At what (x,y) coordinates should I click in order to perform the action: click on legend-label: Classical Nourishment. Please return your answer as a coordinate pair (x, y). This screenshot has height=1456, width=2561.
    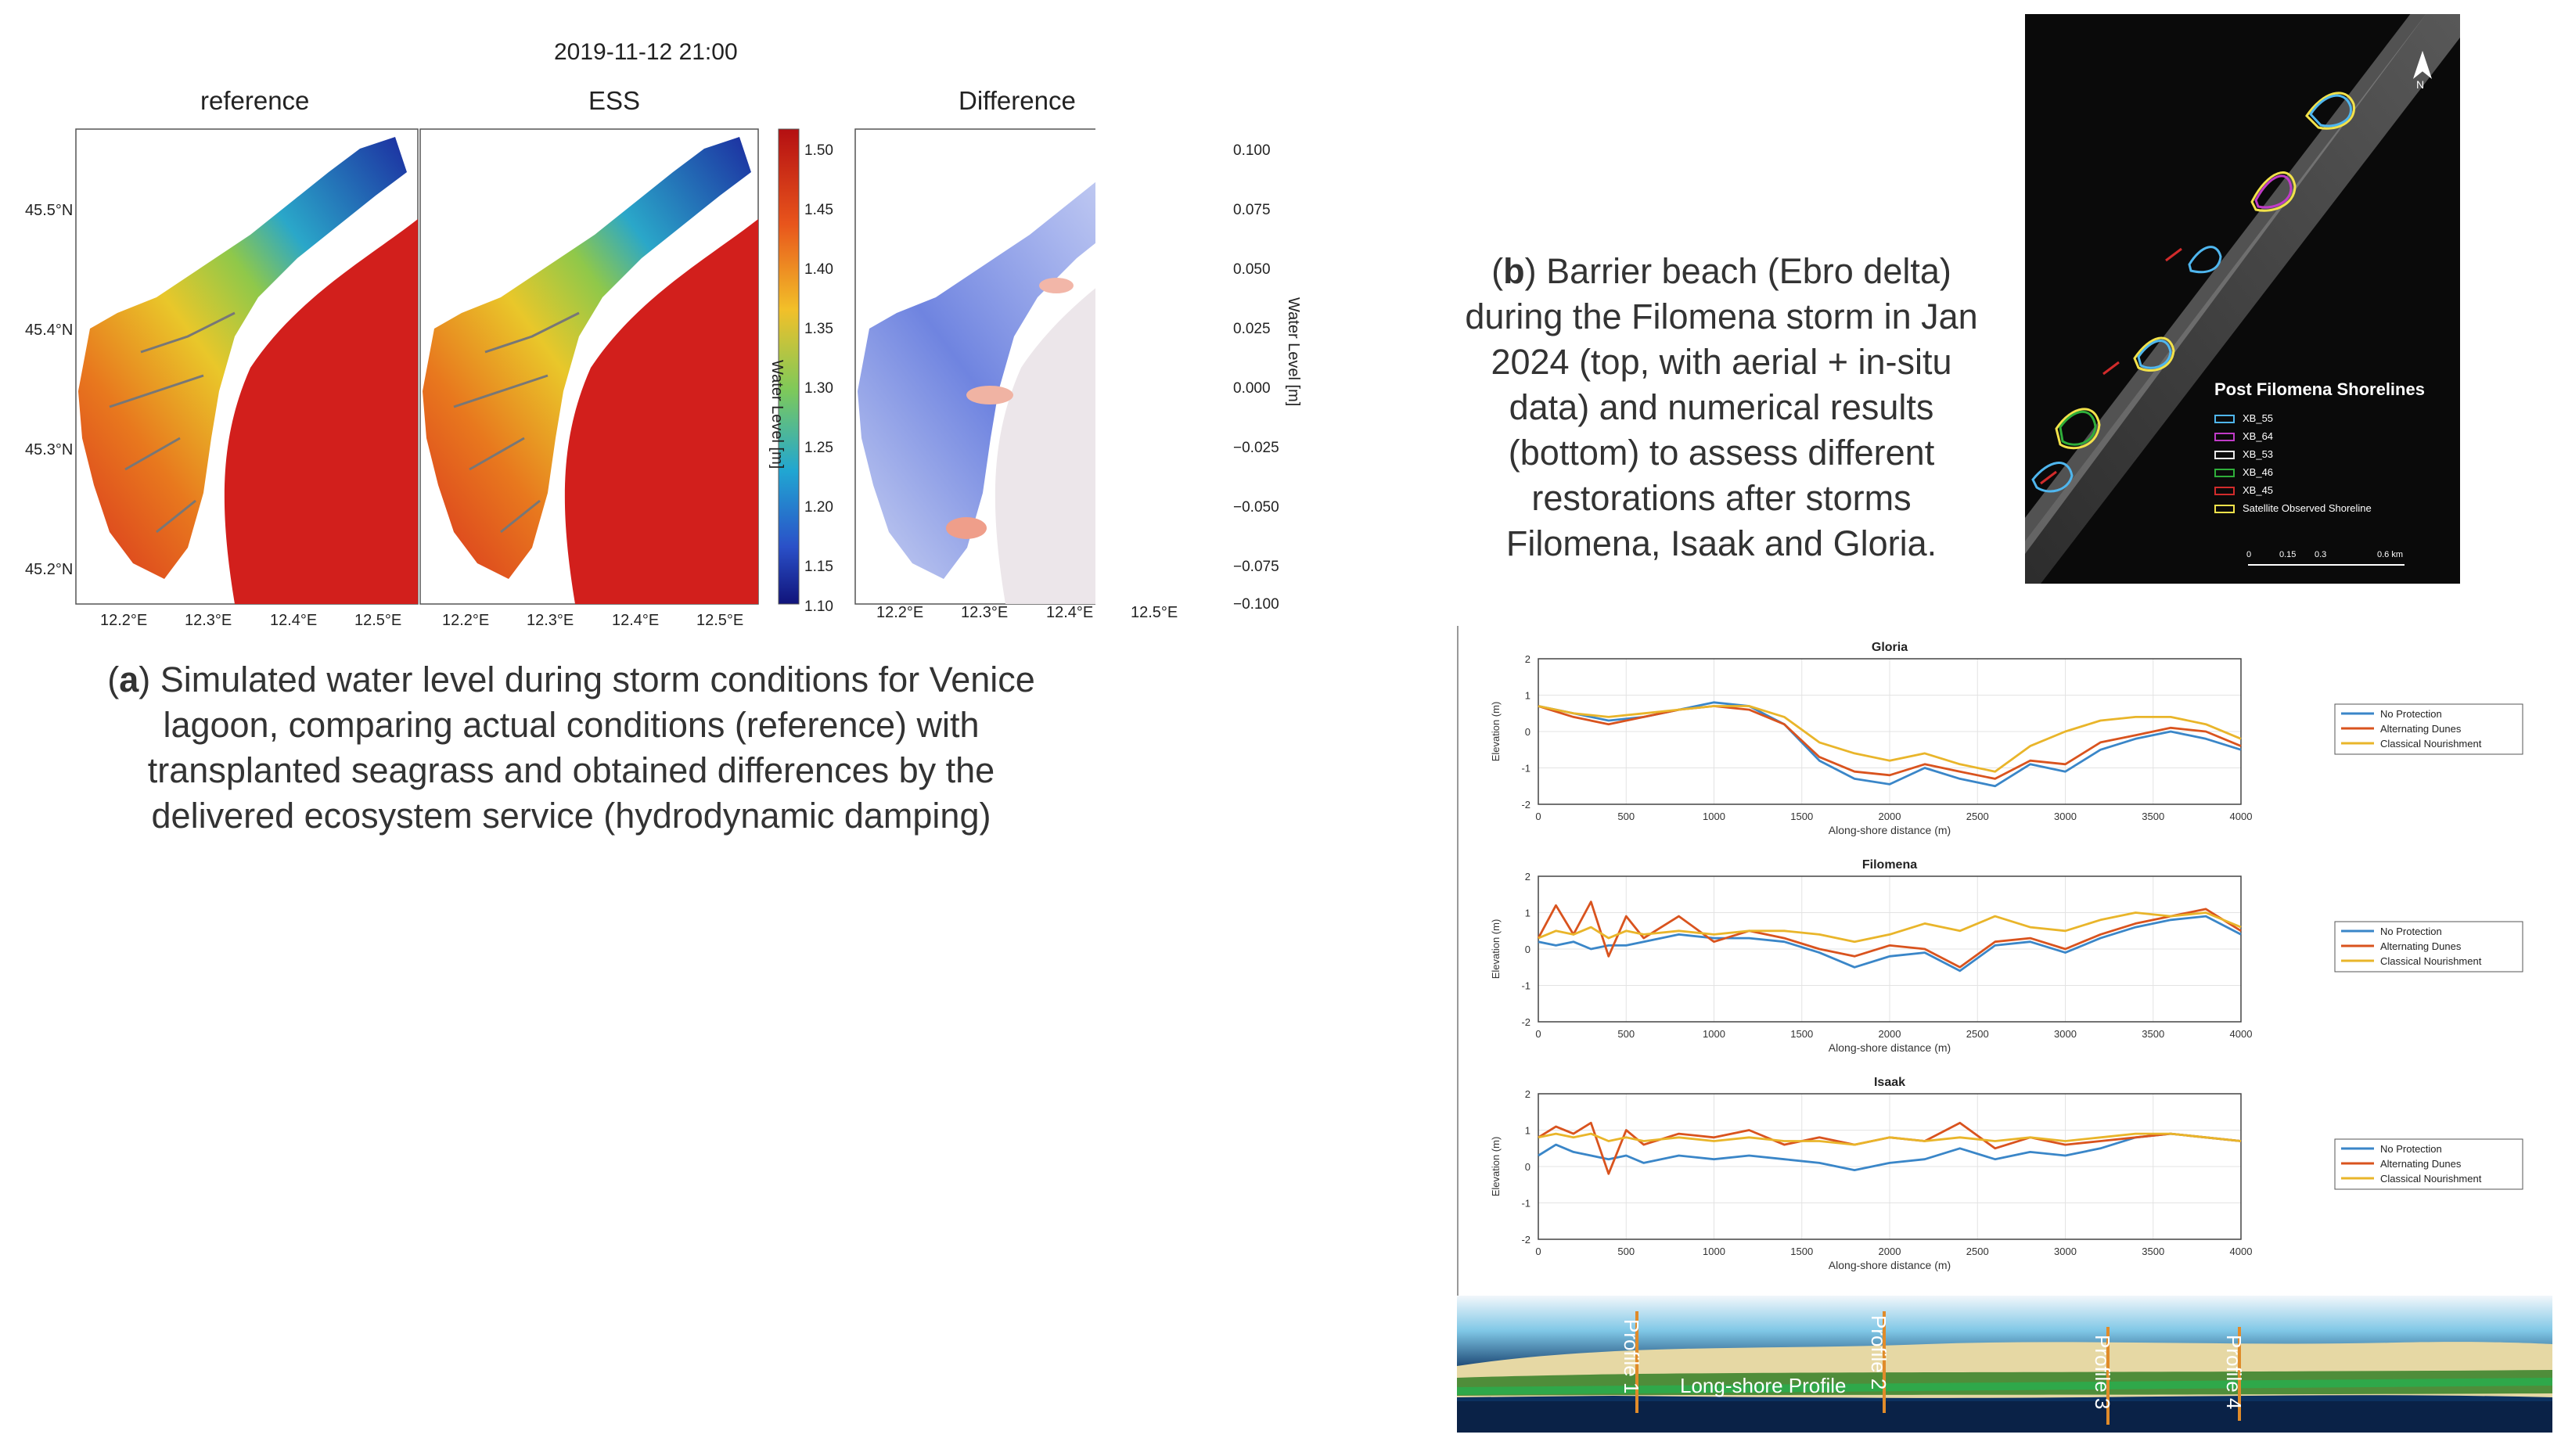
    Looking at the image, I should click on (2431, 744).